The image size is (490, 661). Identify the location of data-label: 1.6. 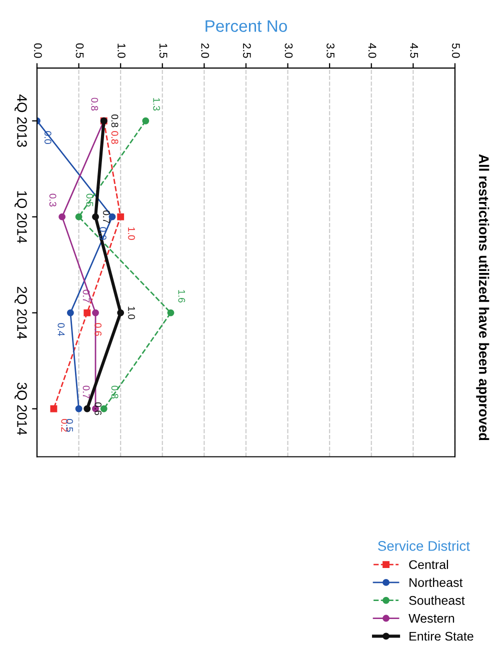
(182, 296).